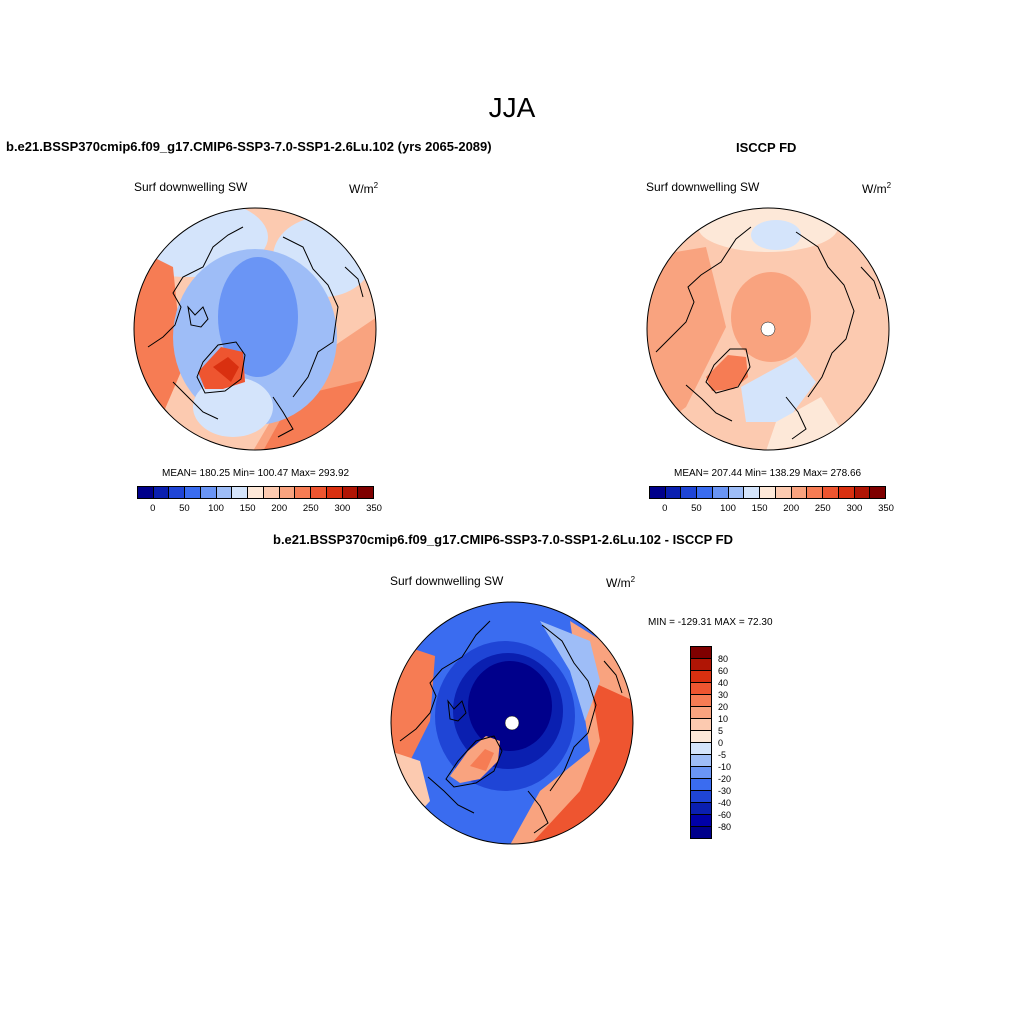  What do you see at coordinates (722, 755) in the screenshot?
I see `diff-colorbar-tick: -5` at bounding box center [722, 755].